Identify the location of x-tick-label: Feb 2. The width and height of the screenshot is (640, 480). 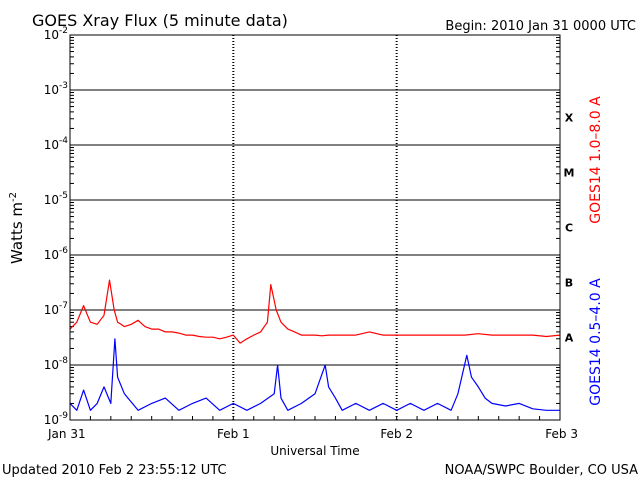
(396, 434).